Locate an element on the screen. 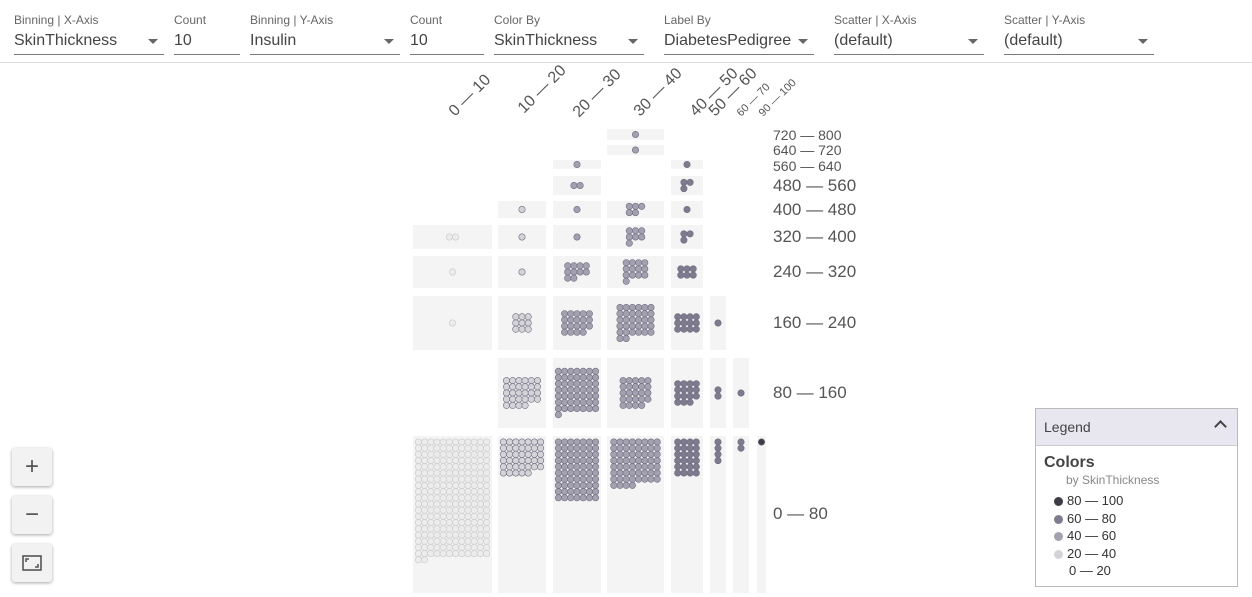 The image size is (1252, 597). chevron-up-icon is located at coordinates (1220, 426).